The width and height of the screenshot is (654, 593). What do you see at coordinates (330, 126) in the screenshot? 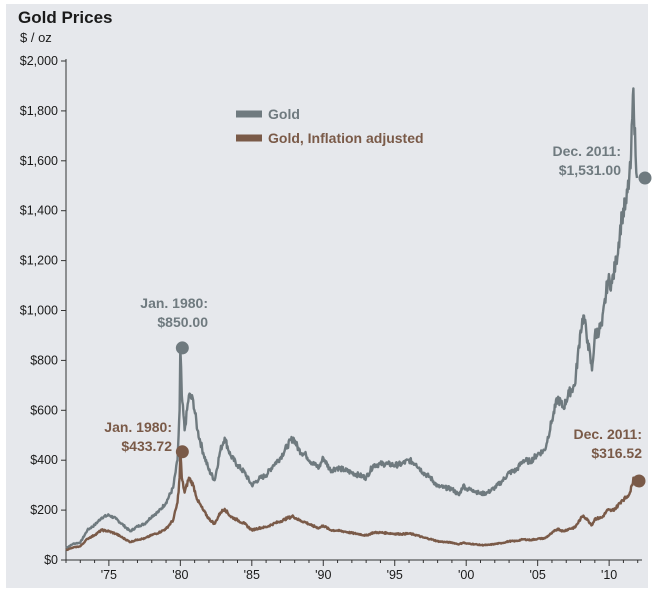
I see `legend: Gold Gold, Inflation adjusted` at bounding box center [330, 126].